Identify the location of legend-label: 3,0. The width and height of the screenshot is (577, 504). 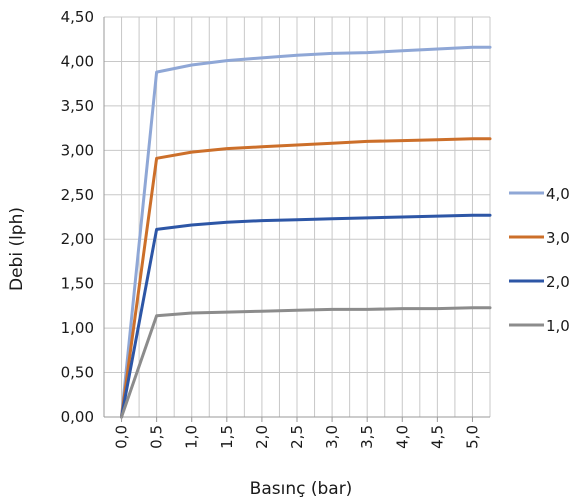
(558, 238).